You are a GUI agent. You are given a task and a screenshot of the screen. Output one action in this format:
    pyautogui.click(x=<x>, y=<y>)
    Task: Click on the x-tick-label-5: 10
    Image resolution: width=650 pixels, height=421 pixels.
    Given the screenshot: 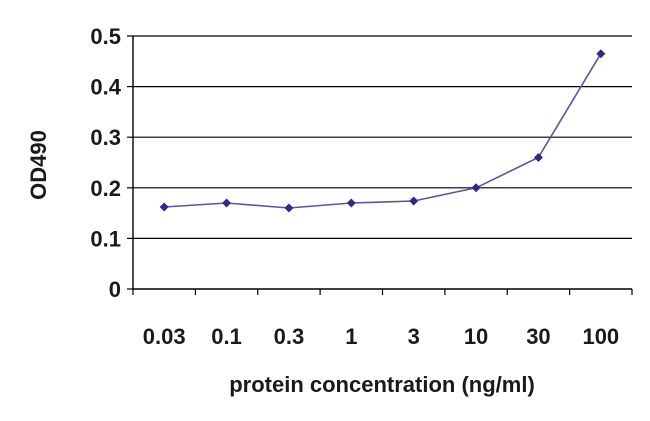 What is the action you would take?
    pyautogui.click(x=476, y=336)
    